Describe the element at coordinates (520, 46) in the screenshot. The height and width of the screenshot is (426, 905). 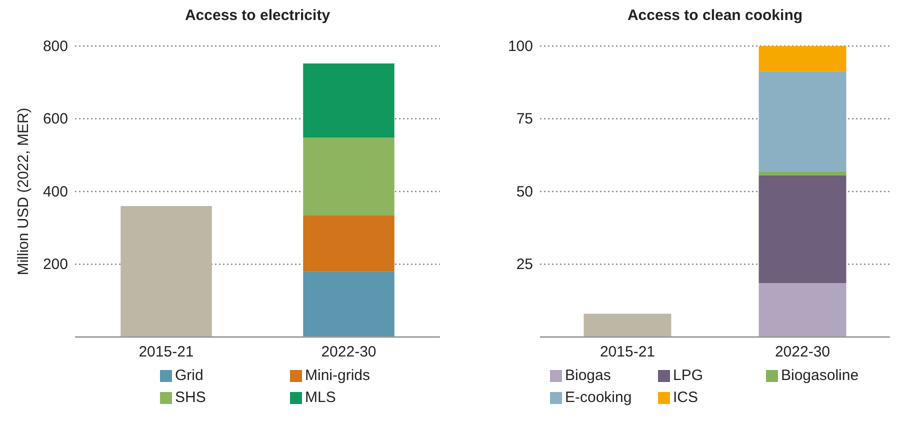
I see `y-tick-label: 100` at that location.